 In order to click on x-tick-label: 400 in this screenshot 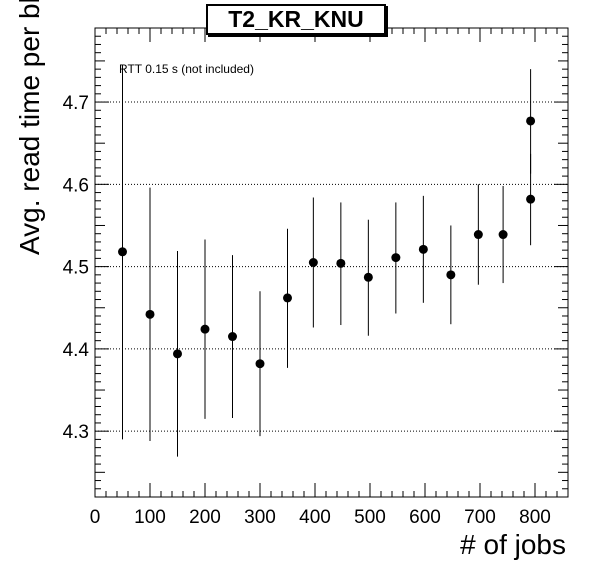, I will do `click(315, 517)`.